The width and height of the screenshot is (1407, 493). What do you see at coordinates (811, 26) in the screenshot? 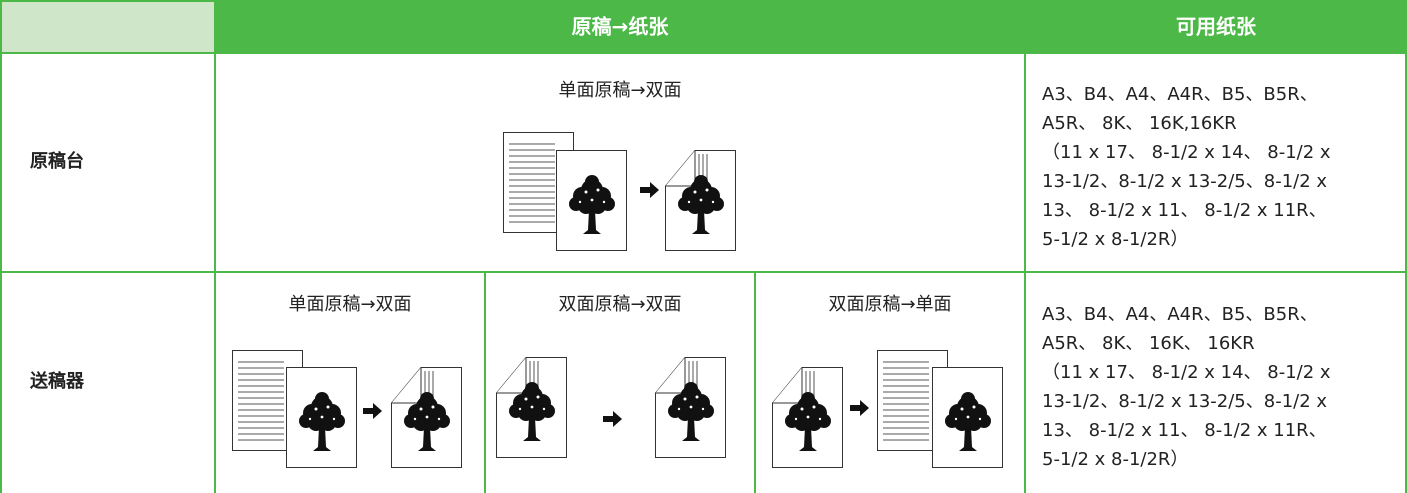
I see `header-bar` at bounding box center [811, 26].